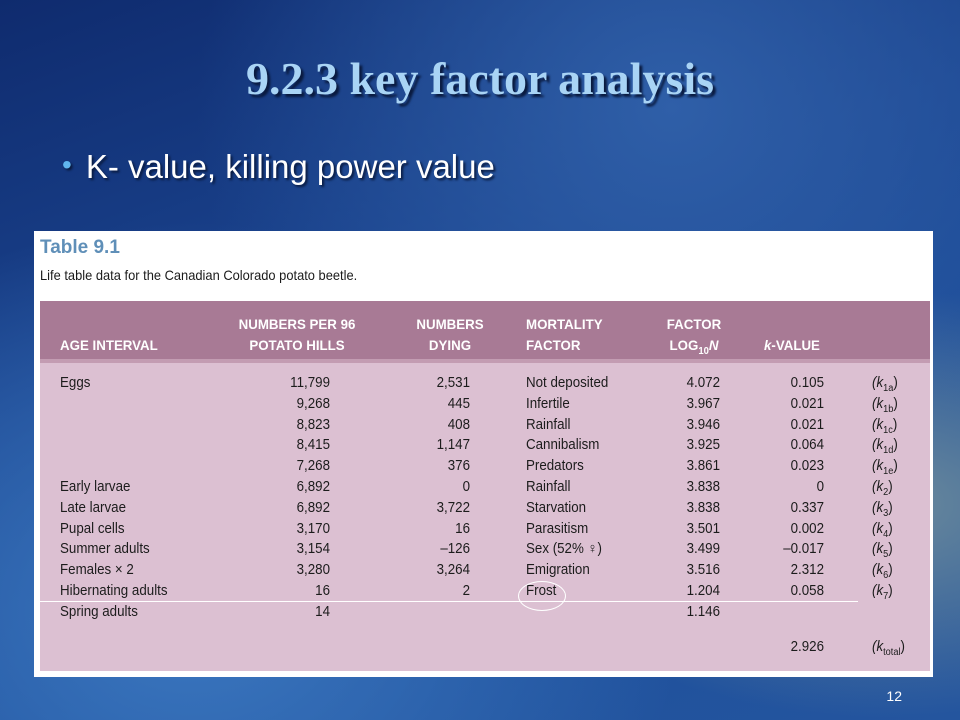 This screenshot has height=720, width=960. Describe the element at coordinates (703, 591) in the screenshot. I see `table-cell-log: 1.204` at that location.